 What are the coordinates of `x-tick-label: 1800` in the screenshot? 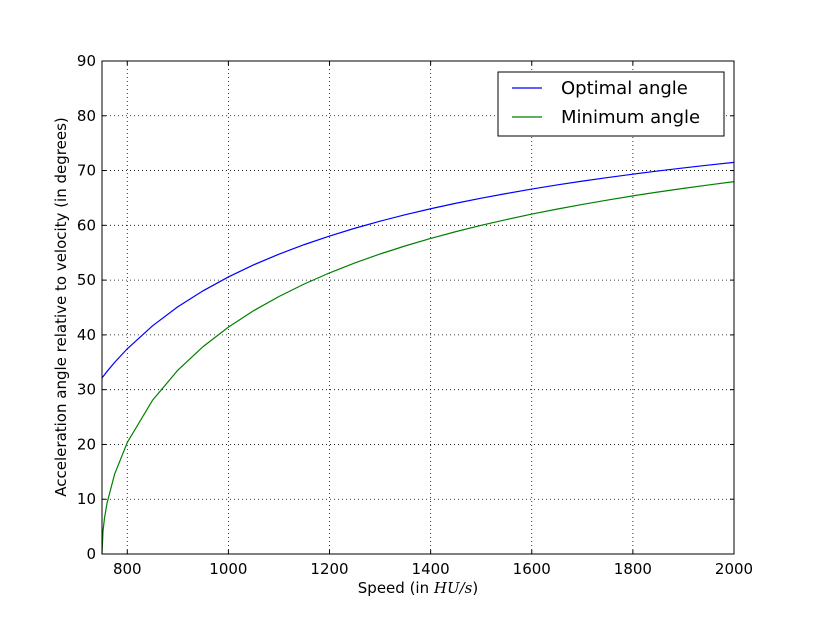 It's located at (633, 569).